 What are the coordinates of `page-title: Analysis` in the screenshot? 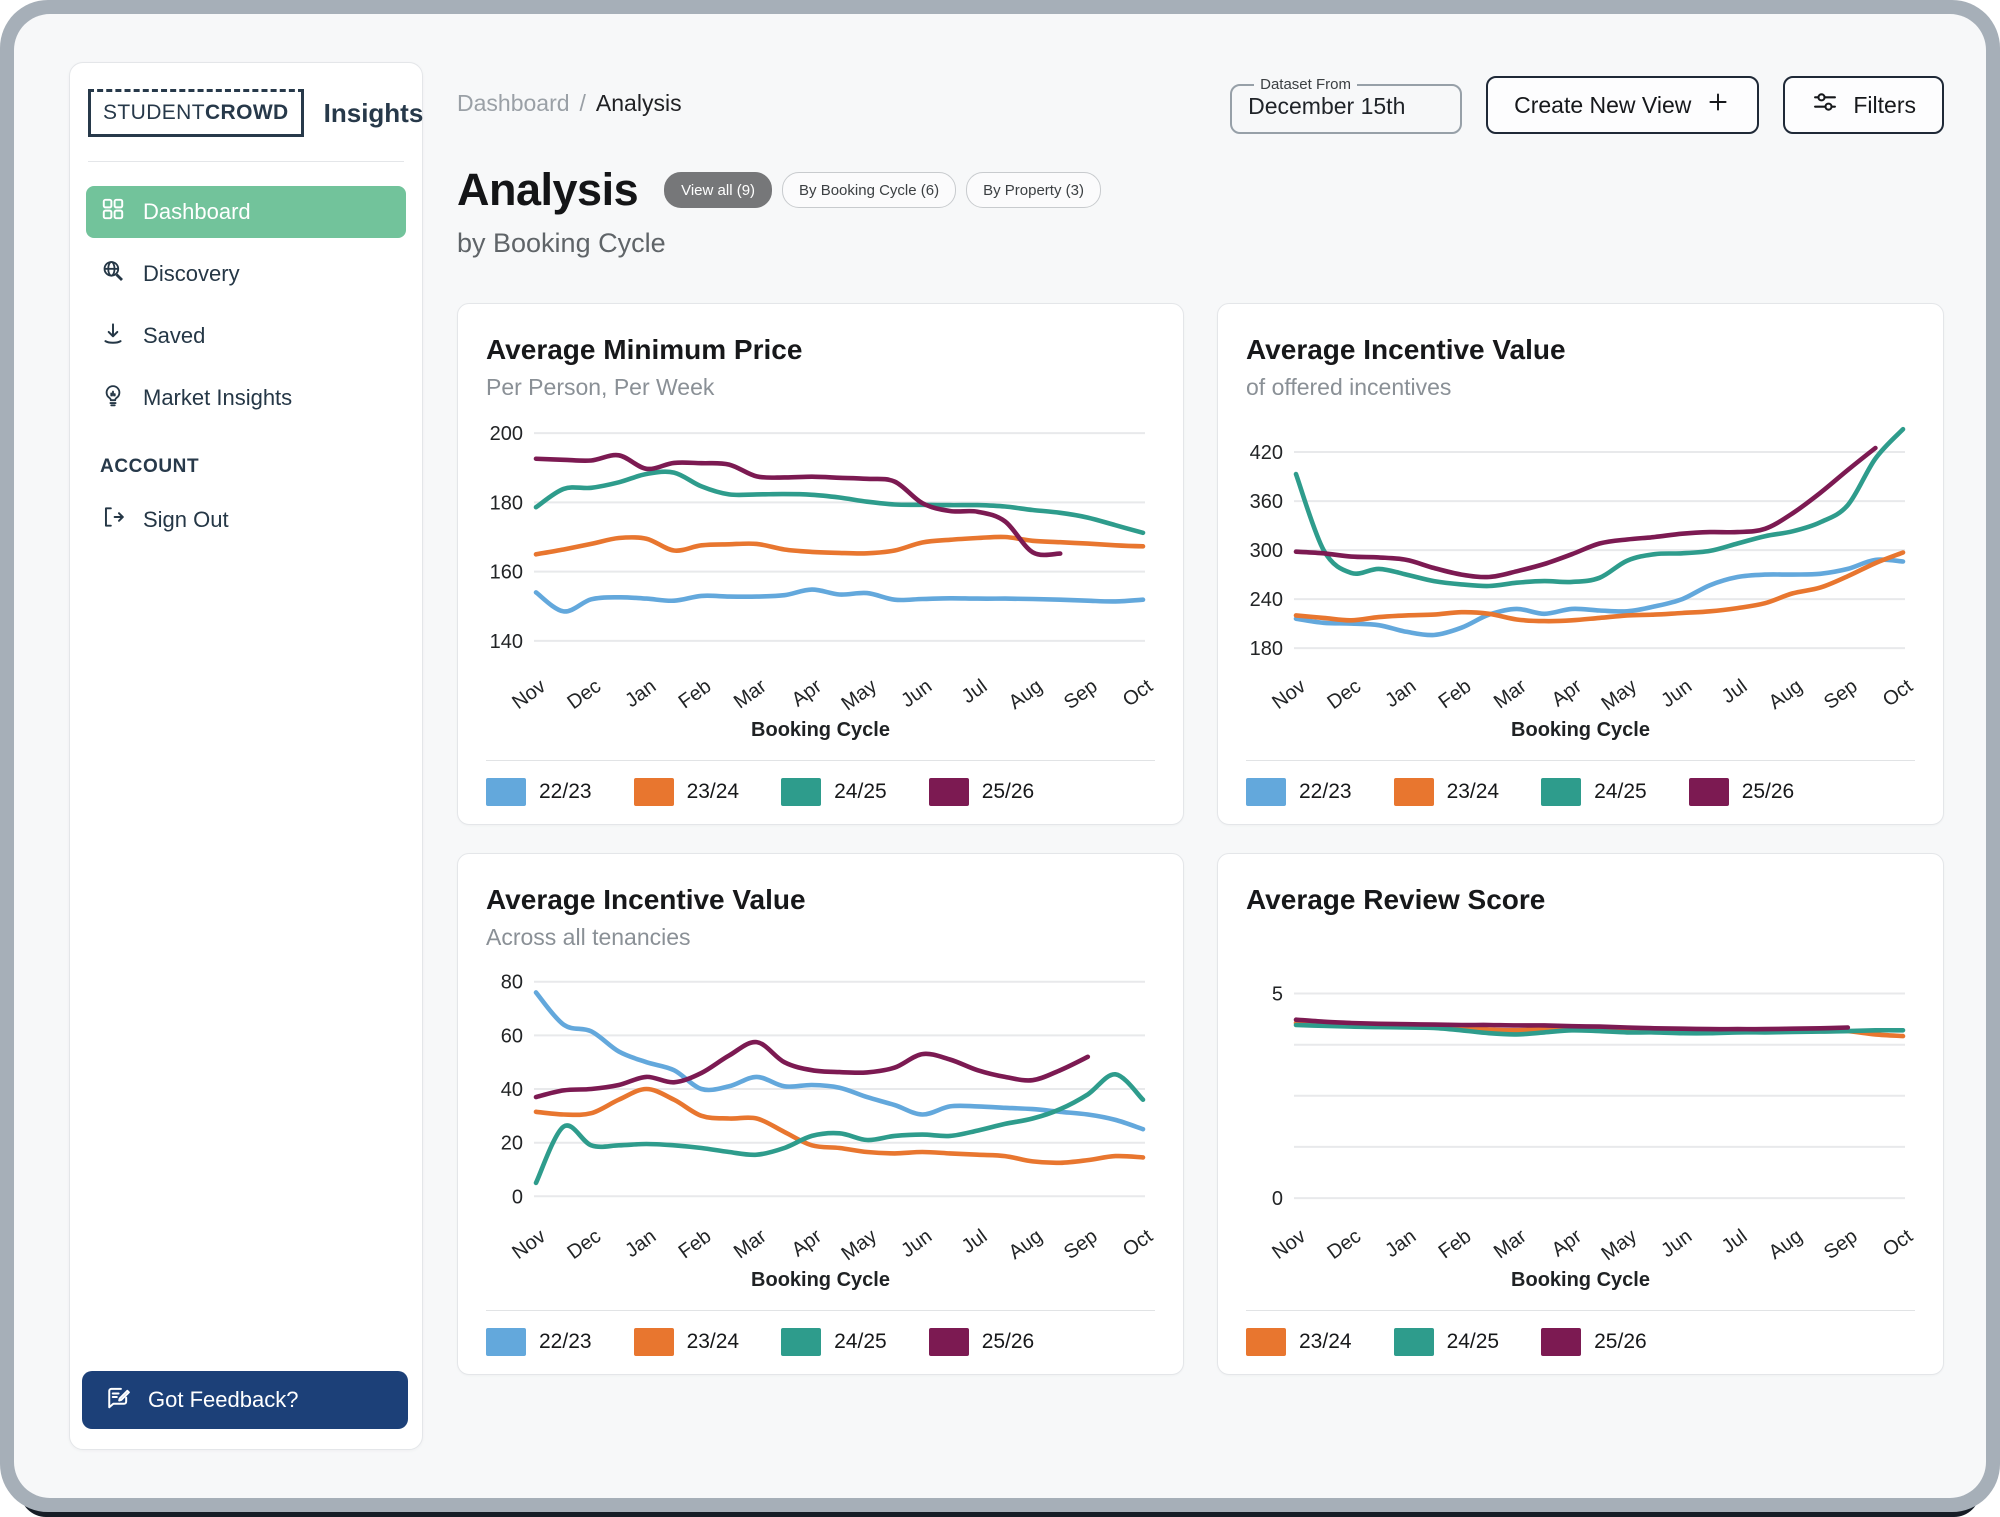 It's located at (548, 189).